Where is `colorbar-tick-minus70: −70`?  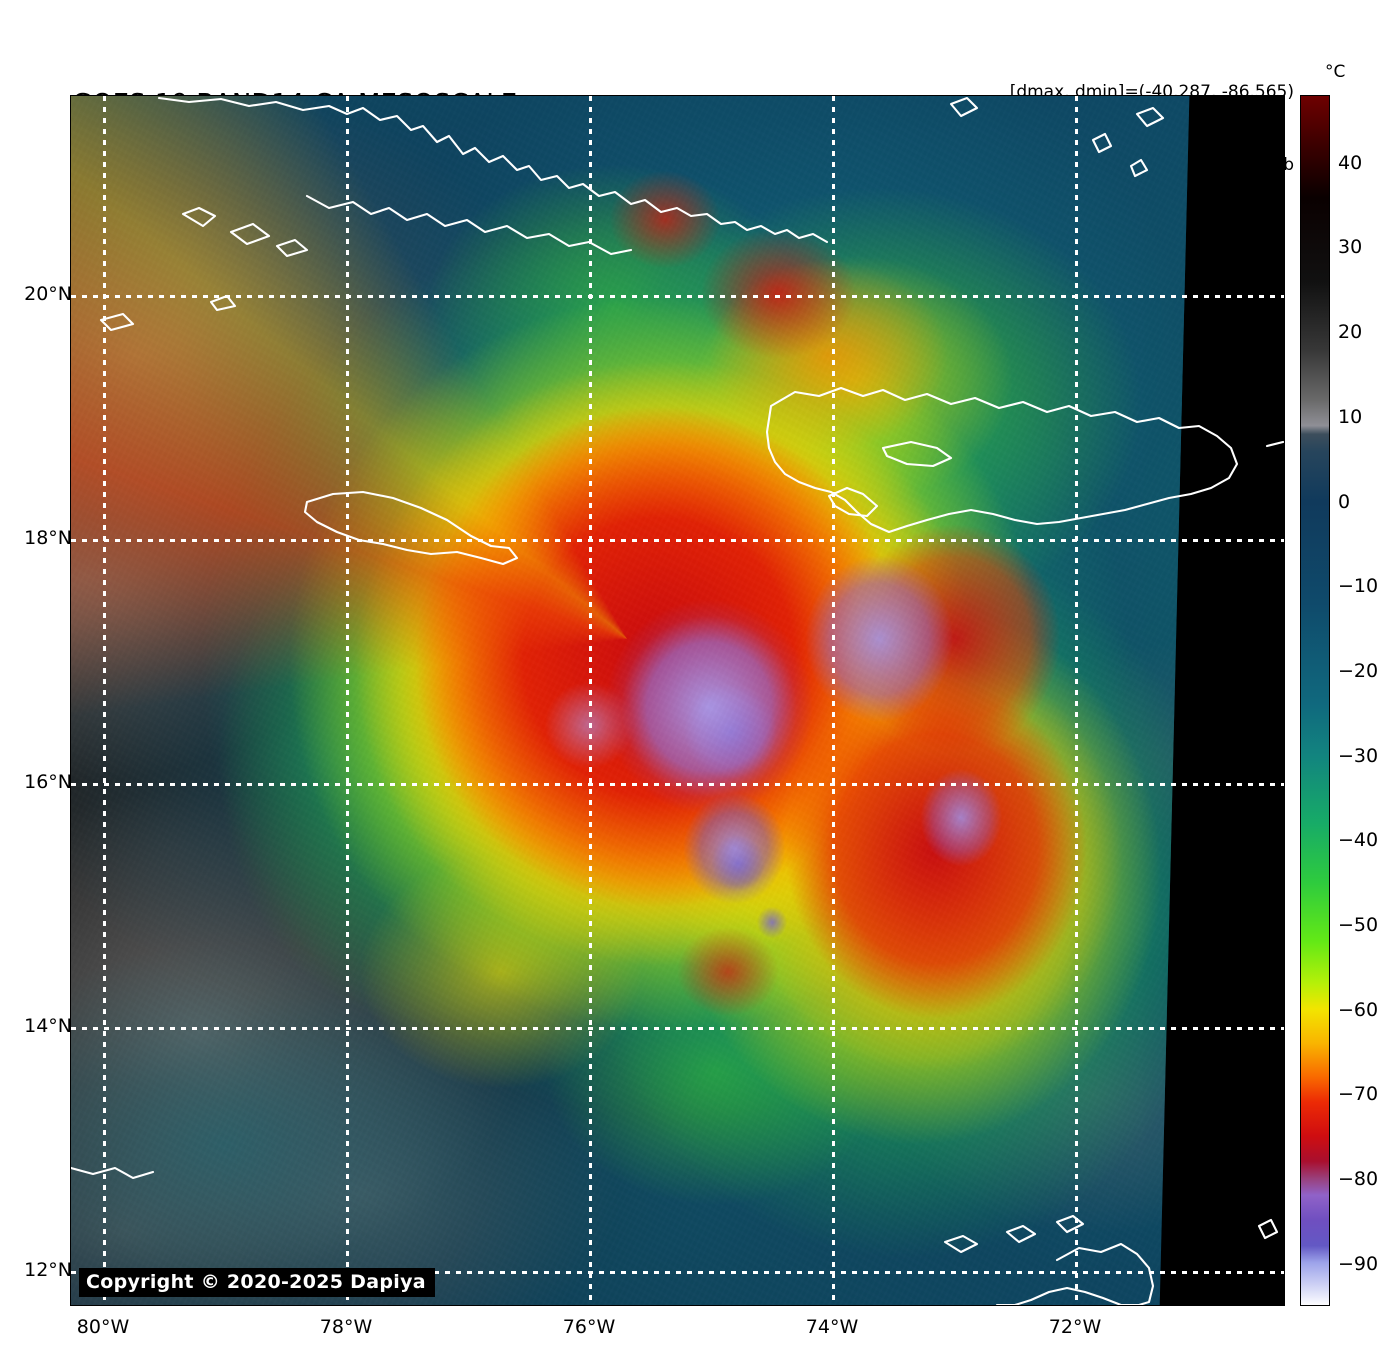 colorbar-tick-minus70: −70 is located at coordinates (1358, 1094).